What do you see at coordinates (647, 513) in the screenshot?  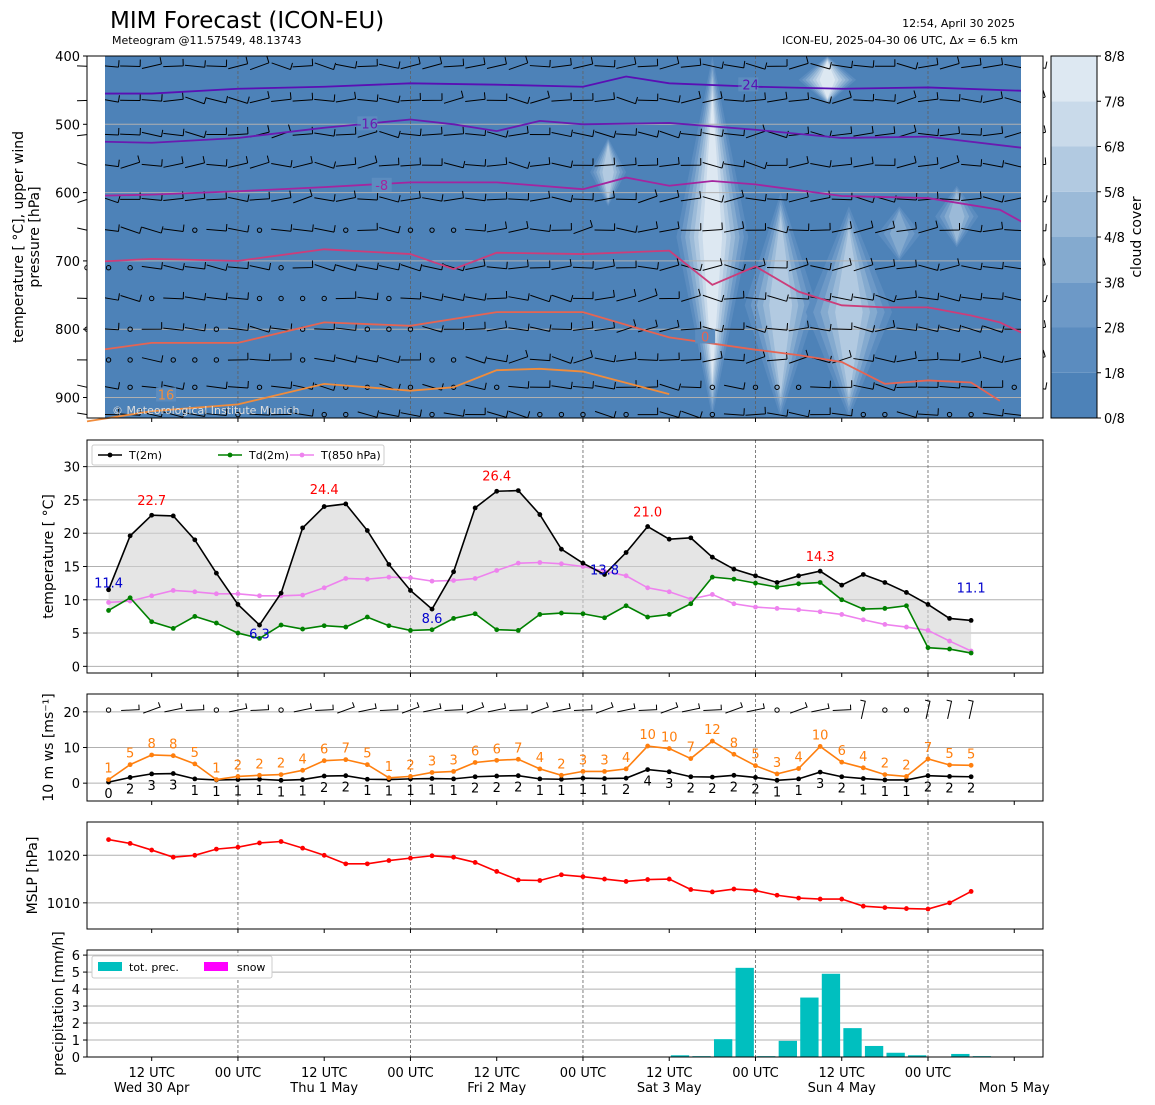 I see `max-temperature-label: 21.0` at bounding box center [647, 513].